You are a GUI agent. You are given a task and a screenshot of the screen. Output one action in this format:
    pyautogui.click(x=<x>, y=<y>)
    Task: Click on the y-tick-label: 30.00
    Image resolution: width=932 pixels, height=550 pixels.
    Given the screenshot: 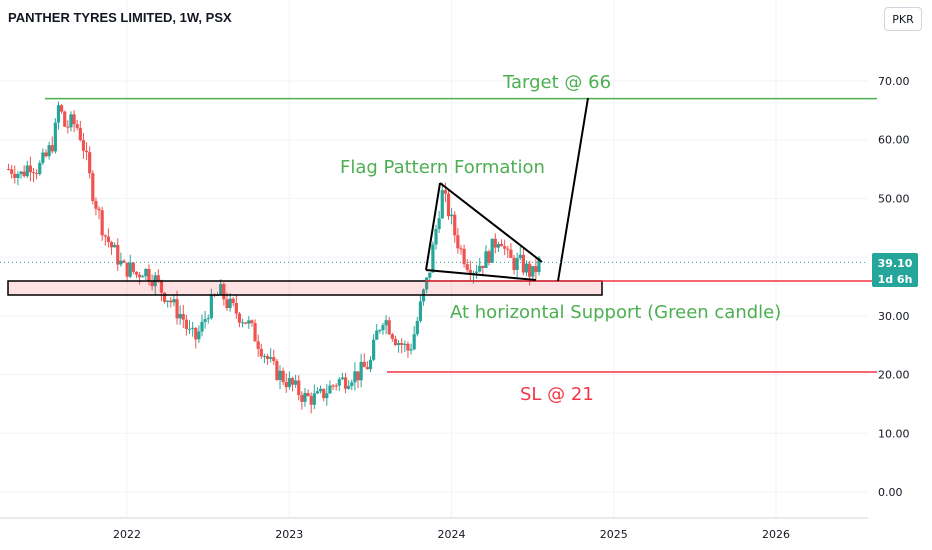 What is the action you would take?
    pyautogui.click(x=894, y=316)
    